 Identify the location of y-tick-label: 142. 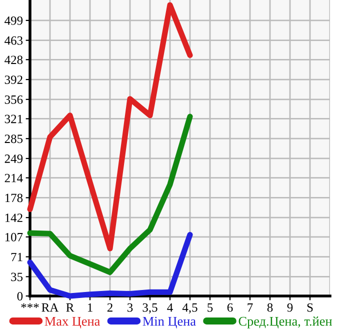
(13, 218).